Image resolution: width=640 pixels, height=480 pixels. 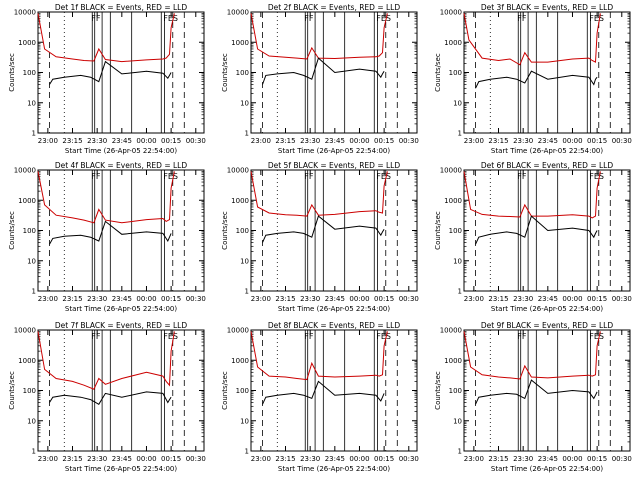 What do you see at coordinates (547, 325) in the screenshot?
I see `panel-title: Det 9f BLACK = Events, RED = LLD` at bounding box center [547, 325].